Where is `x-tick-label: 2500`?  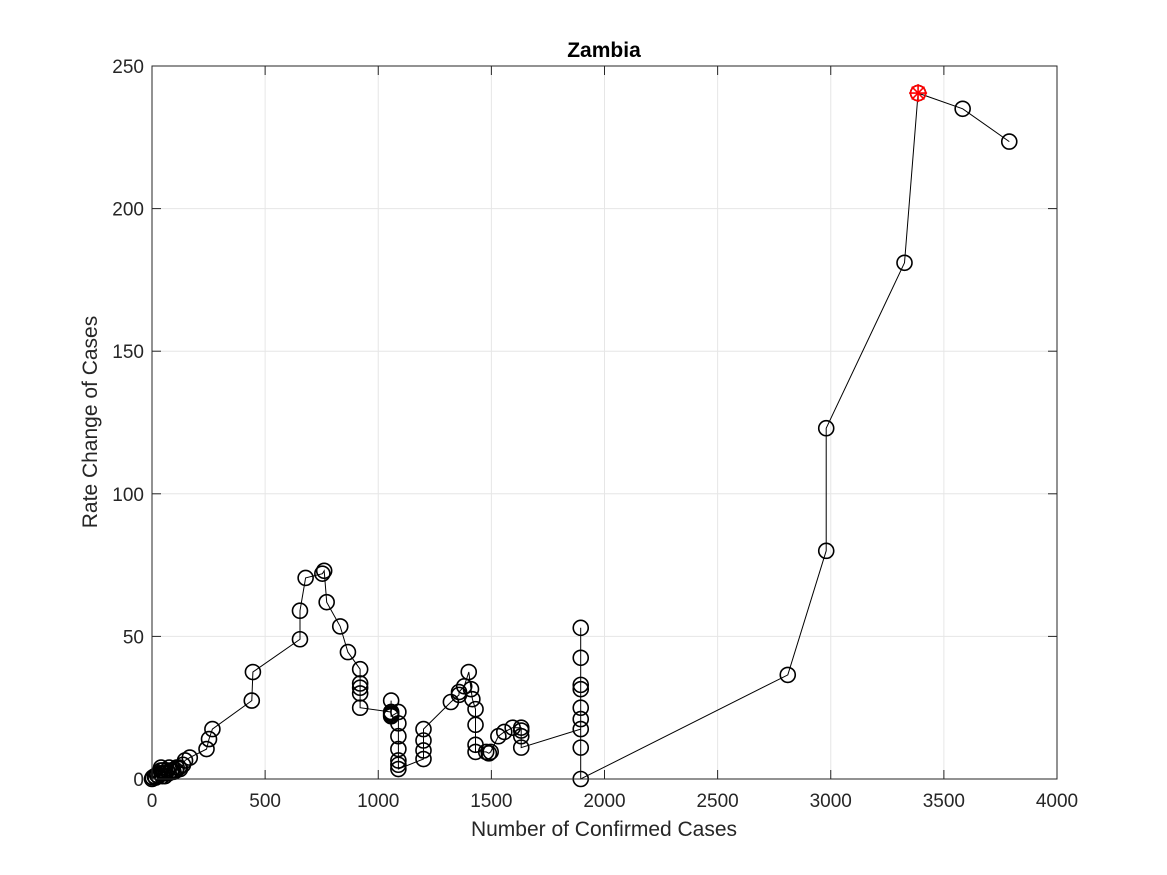
x-tick-label: 2500 is located at coordinates (717, 801).